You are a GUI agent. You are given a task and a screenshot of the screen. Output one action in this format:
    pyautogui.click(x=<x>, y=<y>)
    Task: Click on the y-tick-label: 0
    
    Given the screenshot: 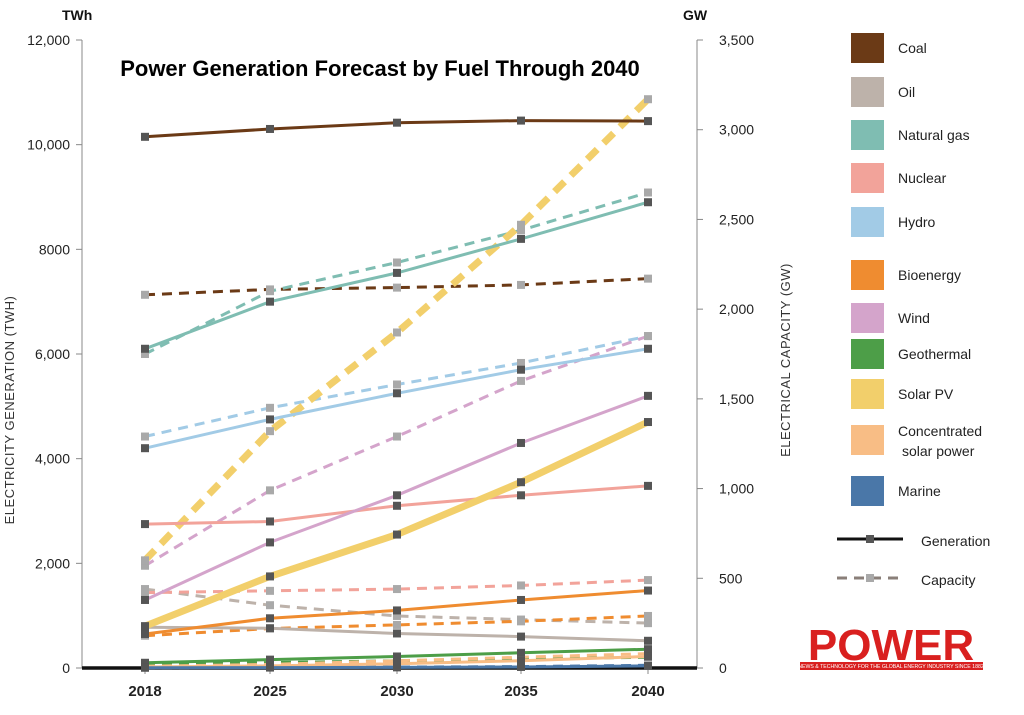 What is the action you would take?
    pyautogui.click(x=66, y=668)
    